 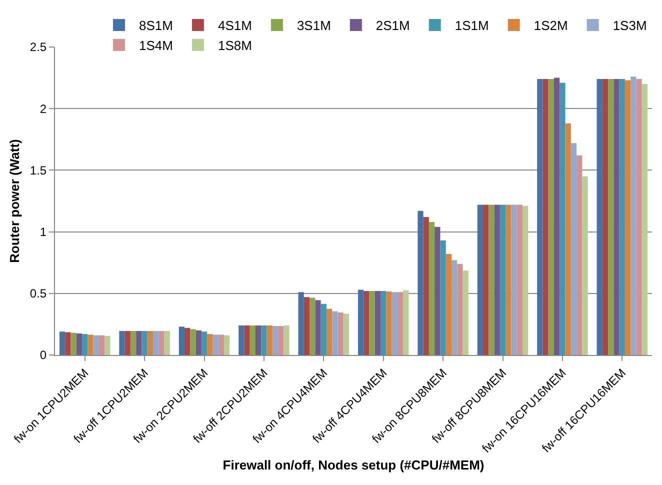 What do you see at coordinates (393, 26) in the screenshot?
I see `legend-label: 2S1M` at bounding box center [393, 26].